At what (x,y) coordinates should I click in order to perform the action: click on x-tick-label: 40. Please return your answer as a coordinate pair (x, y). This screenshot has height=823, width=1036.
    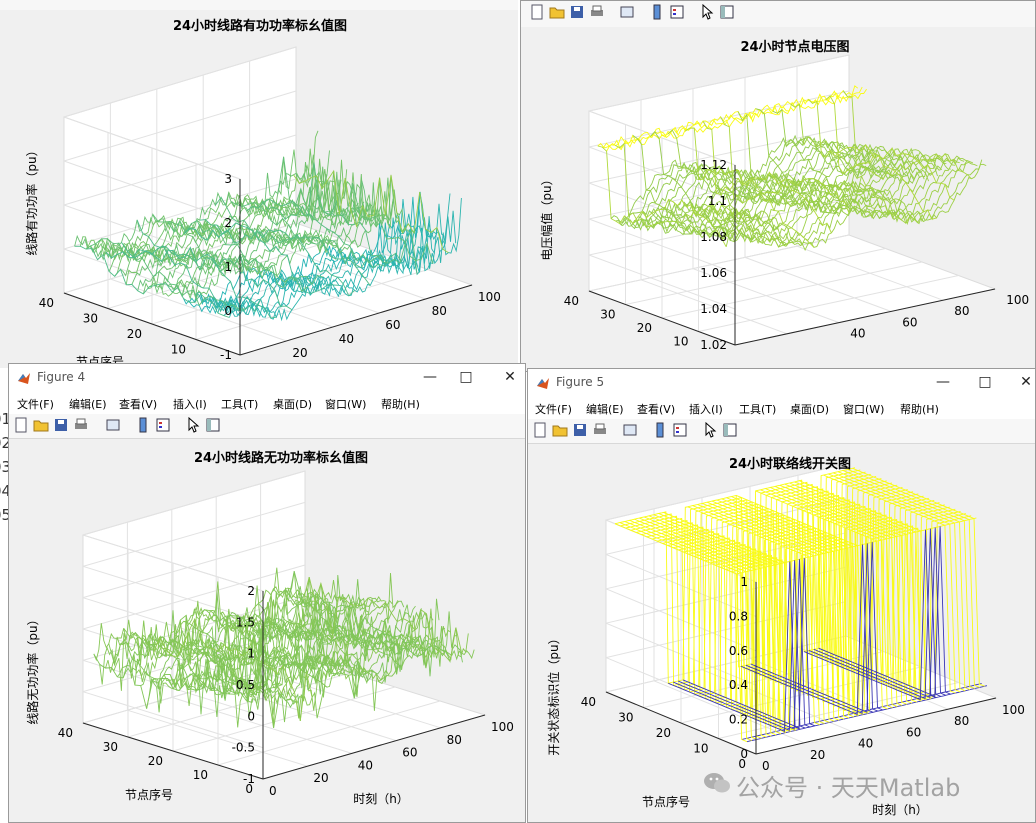
    Looking at the image, I should click on (346, 339).